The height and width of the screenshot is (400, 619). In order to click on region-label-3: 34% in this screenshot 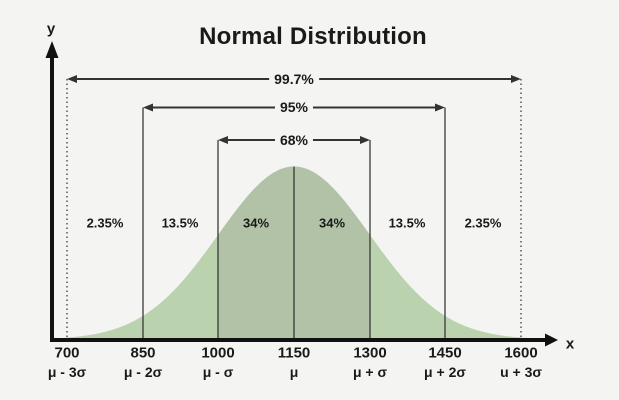, I will do `click(256, 223)`.